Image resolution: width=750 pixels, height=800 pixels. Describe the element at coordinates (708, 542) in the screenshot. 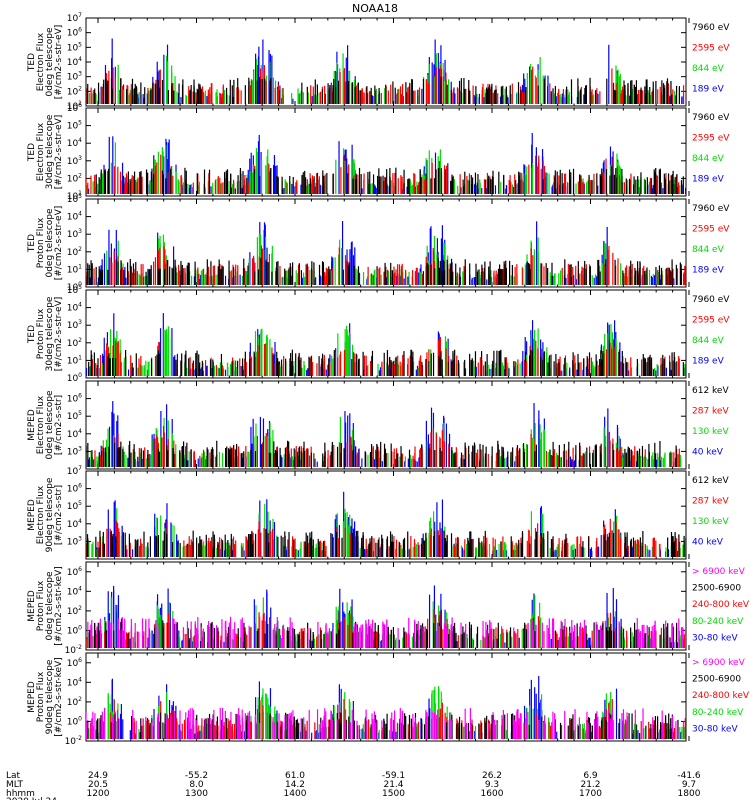

I see `legend-entry: 40 keV` at that location.